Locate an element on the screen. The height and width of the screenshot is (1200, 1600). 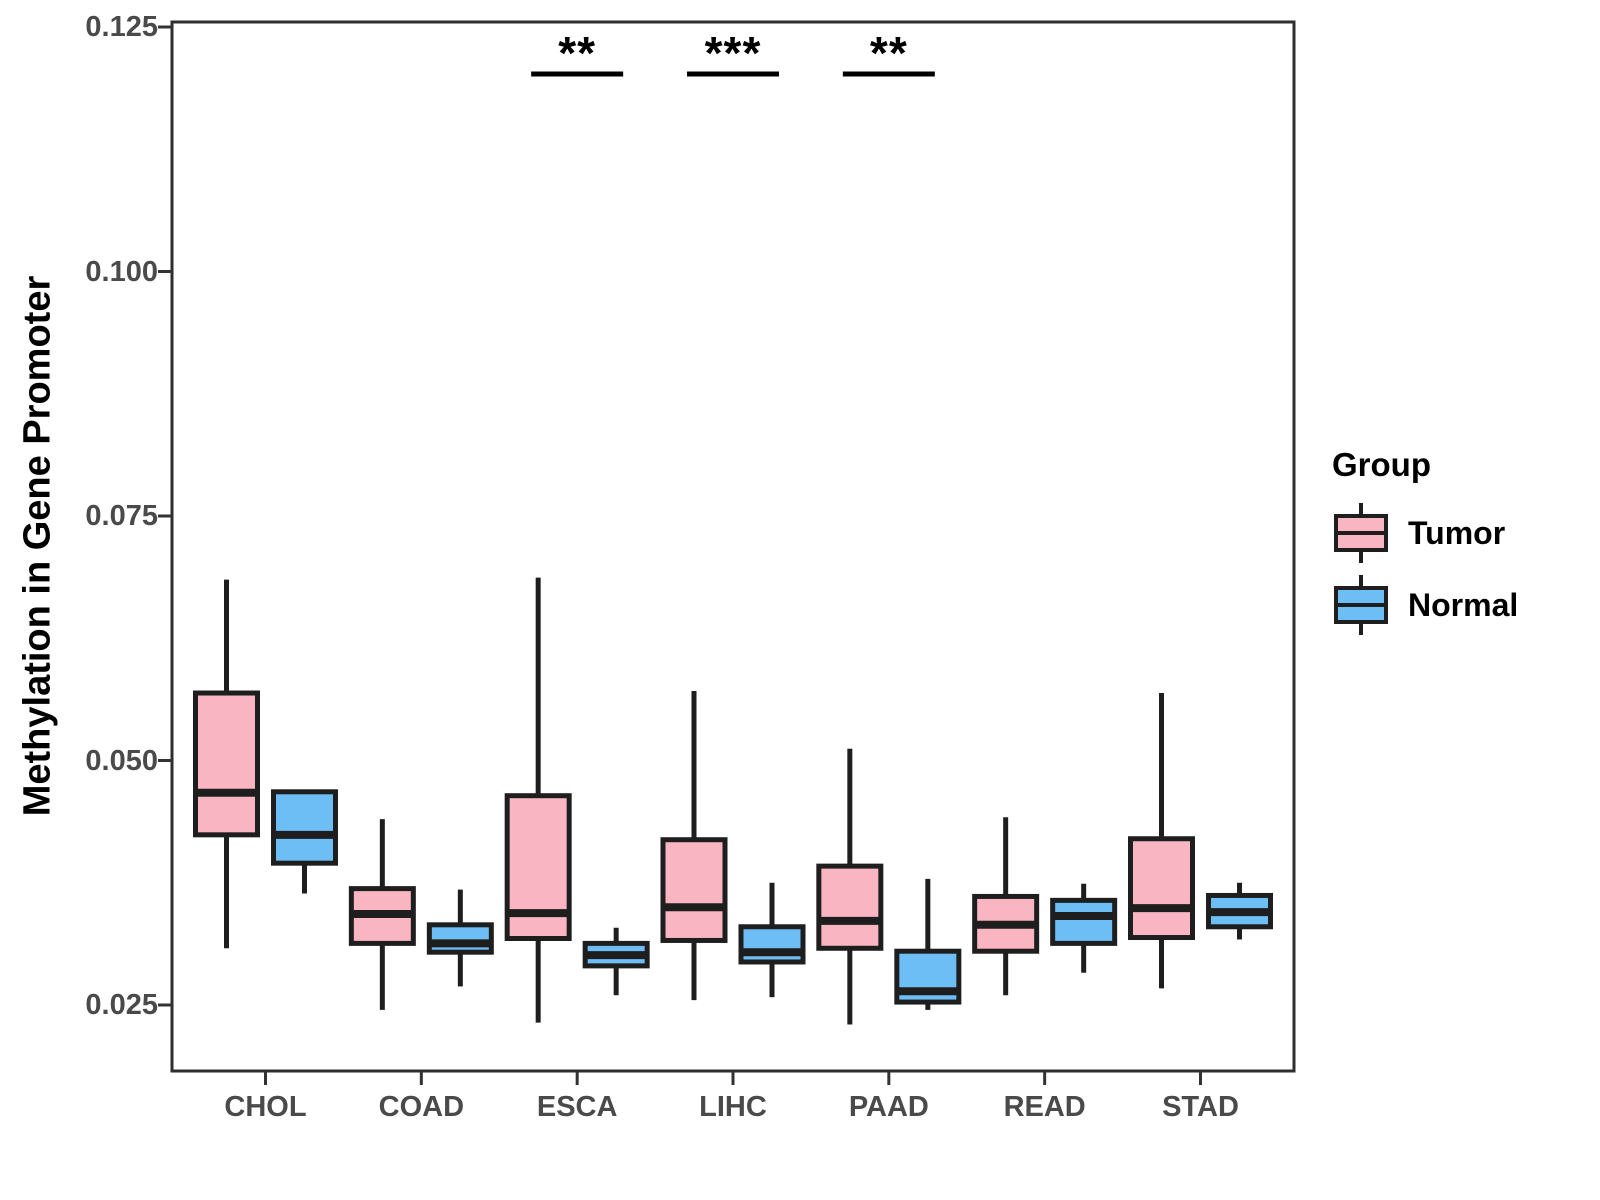
legend-label-normal: Normal is located at coordinates (1463, 604).